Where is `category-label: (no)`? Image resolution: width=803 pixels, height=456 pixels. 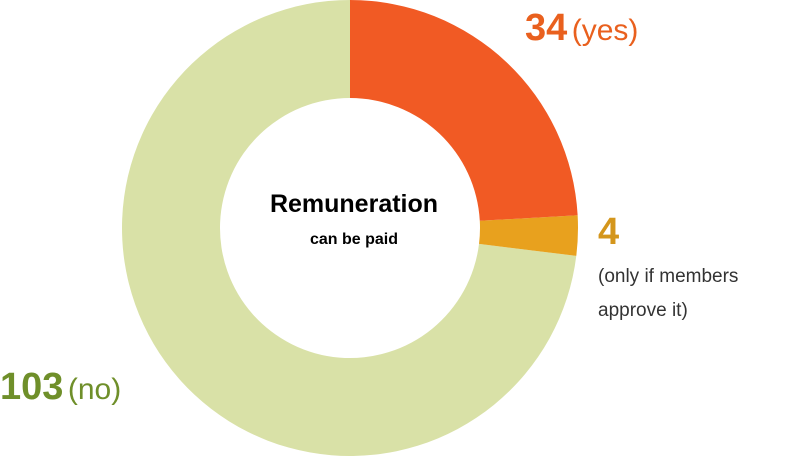
category-label: (no) is located at coordinates (94, 389).